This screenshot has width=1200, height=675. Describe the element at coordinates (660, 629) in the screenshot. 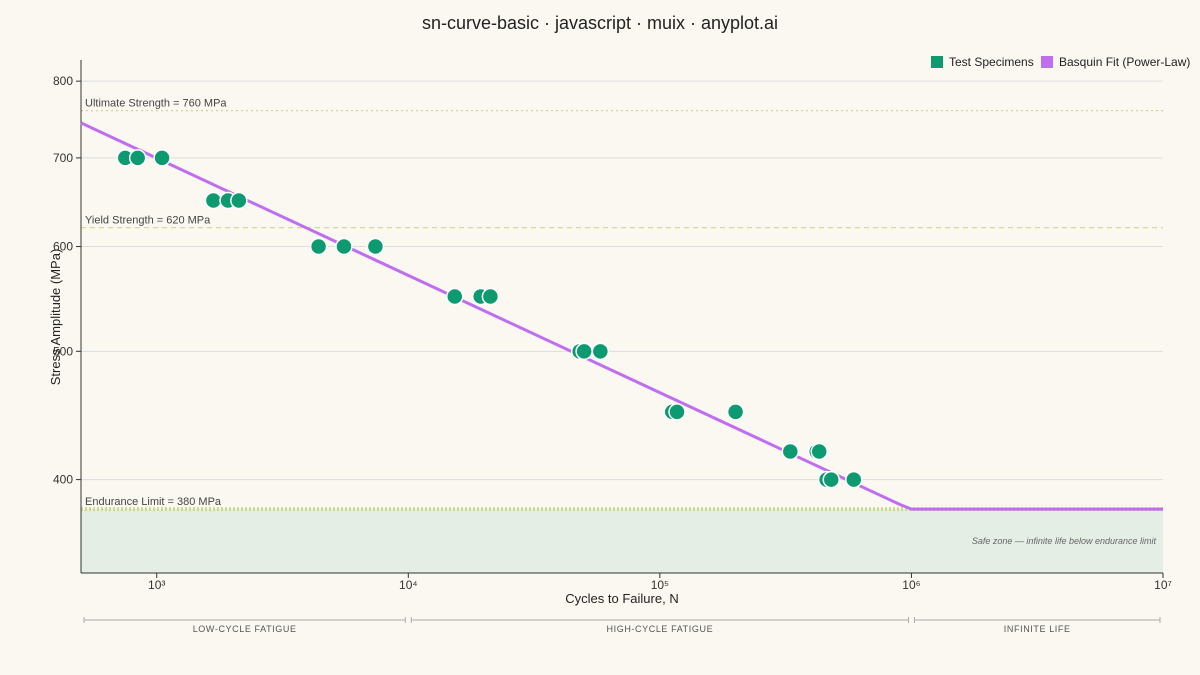

I see `region-label-1: HIGH-CYCLE FATIGUE` at that location.